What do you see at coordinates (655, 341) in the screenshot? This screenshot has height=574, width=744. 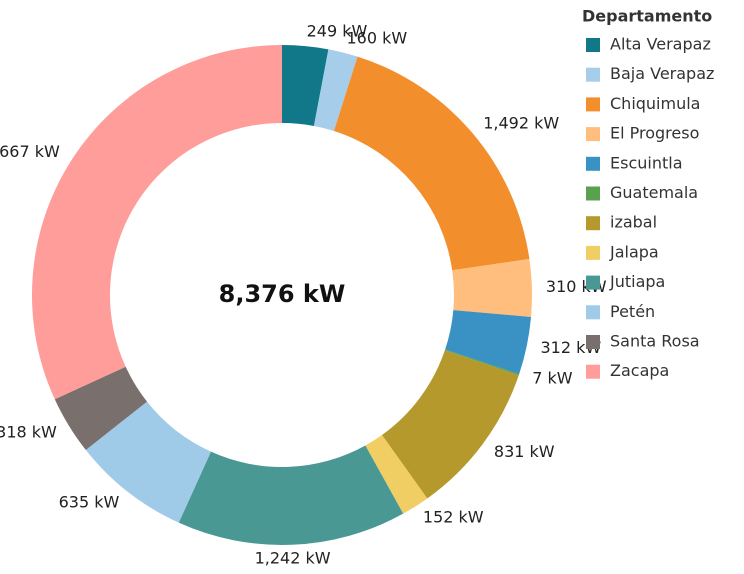 I see `legend-label: Santa Rosa` at bounding box center [655, 341].